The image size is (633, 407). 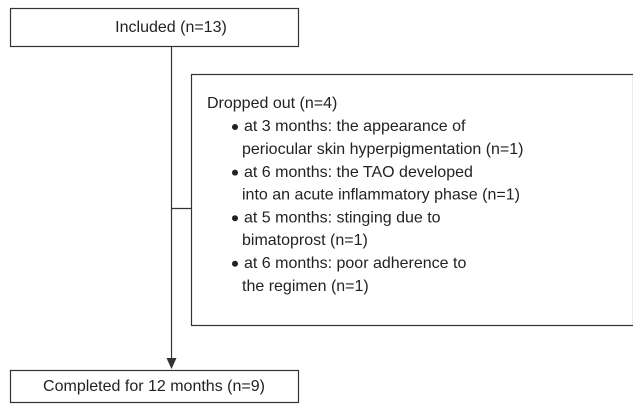 What do you see at coordinates (342, 217) in the screenshot?
I see `item-line: at 5 months: stinging due to` at bounding box center [342, 217].